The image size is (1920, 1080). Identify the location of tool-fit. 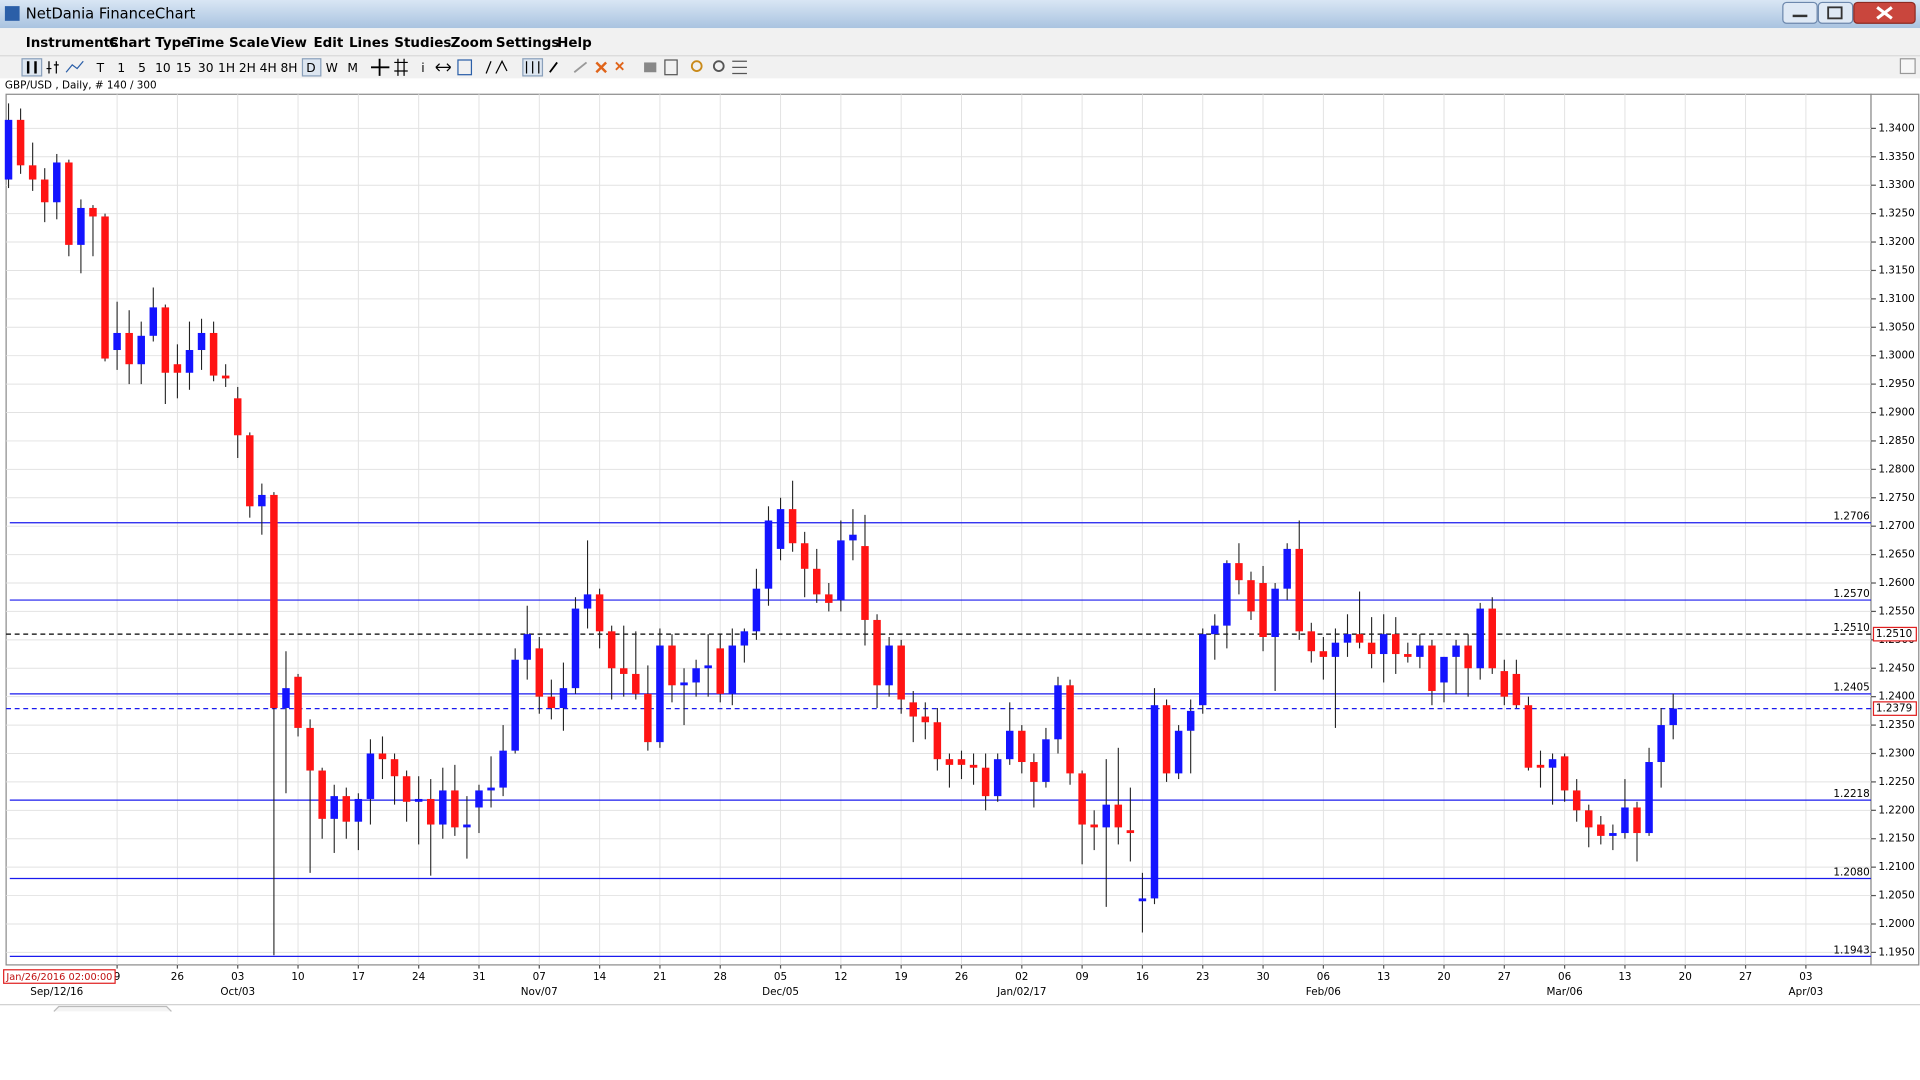
(739, 67).